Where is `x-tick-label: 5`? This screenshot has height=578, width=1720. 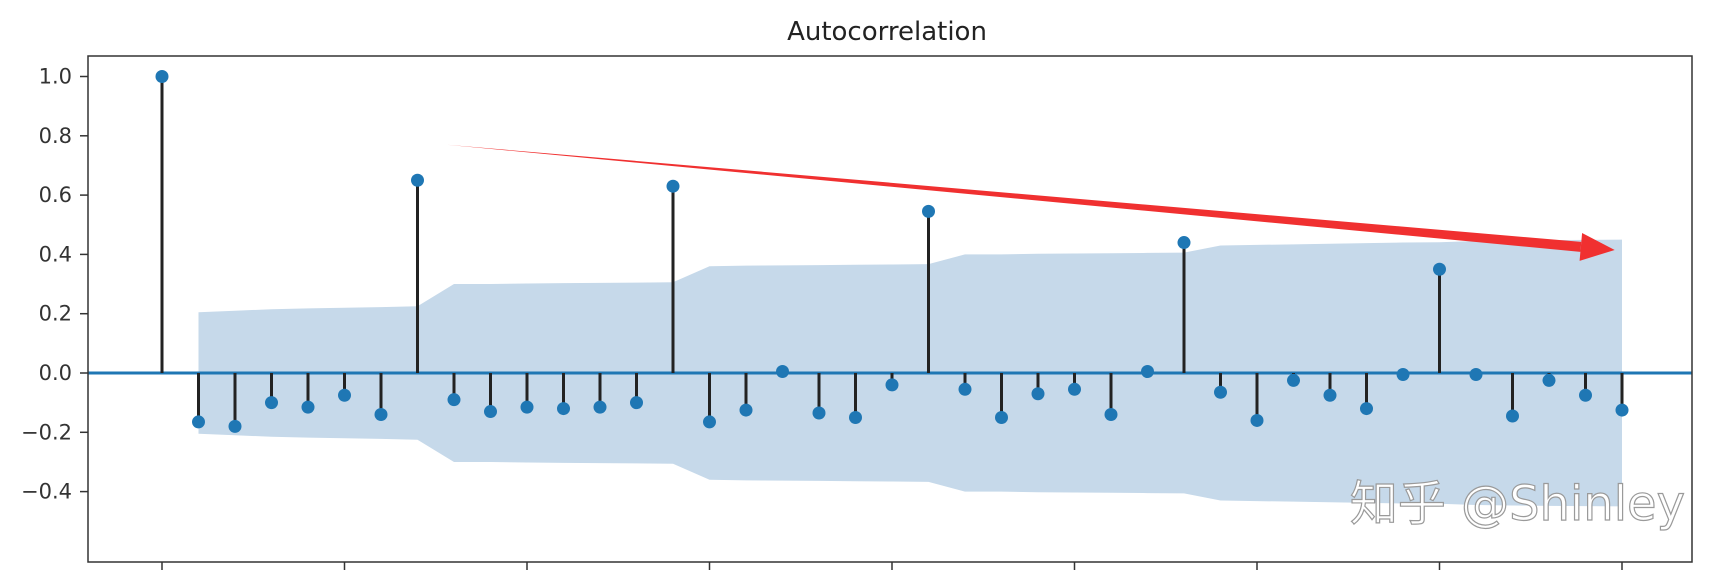
x-tick-label: 5 is located at coordinates (344, 576).